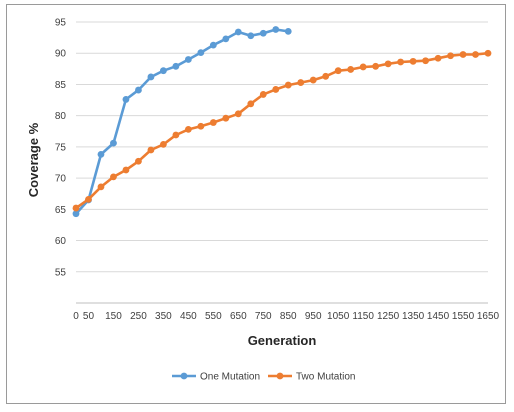 Image resolution: width=514 pixels, height=412 pixels. I want to click on x-tick-label: 1450, so click(438, 316).